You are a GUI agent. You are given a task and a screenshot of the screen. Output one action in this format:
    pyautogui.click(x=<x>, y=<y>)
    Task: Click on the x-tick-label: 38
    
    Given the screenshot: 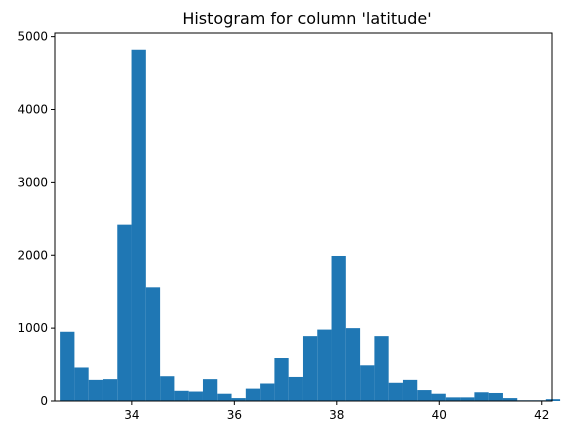 What is the action you would take?
    pyautogui.click(x=336, y=415)
    